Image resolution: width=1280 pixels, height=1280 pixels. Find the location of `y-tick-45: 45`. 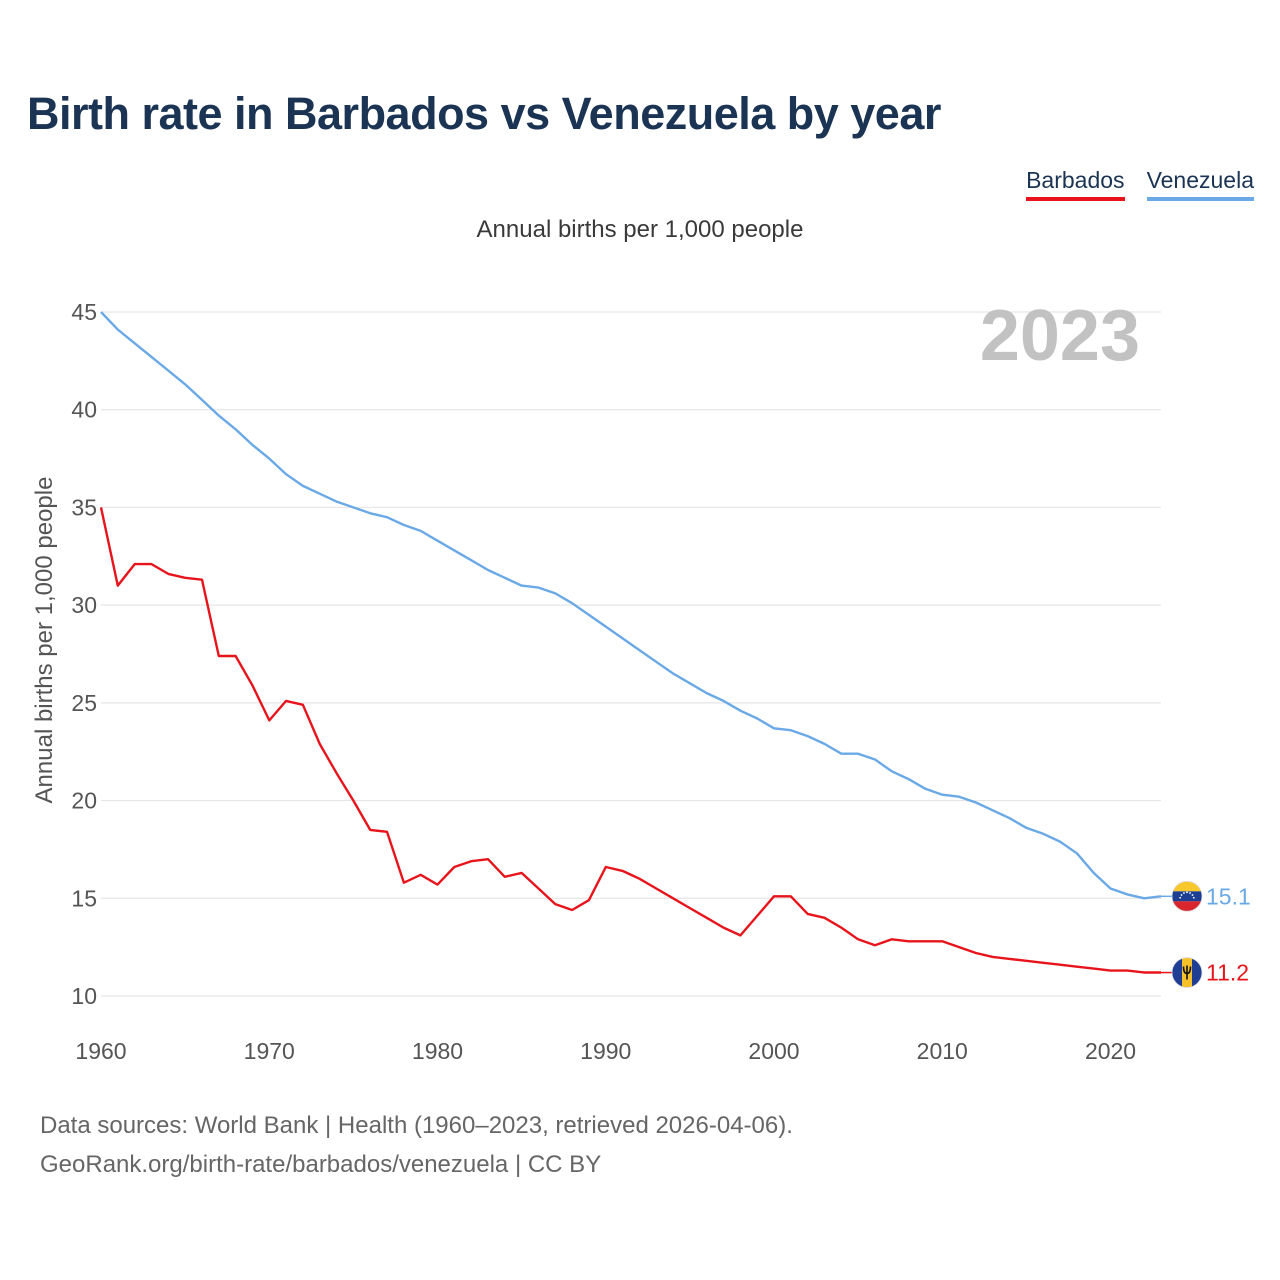

y-tick-45: 45 is located at coordinates (84, 312).